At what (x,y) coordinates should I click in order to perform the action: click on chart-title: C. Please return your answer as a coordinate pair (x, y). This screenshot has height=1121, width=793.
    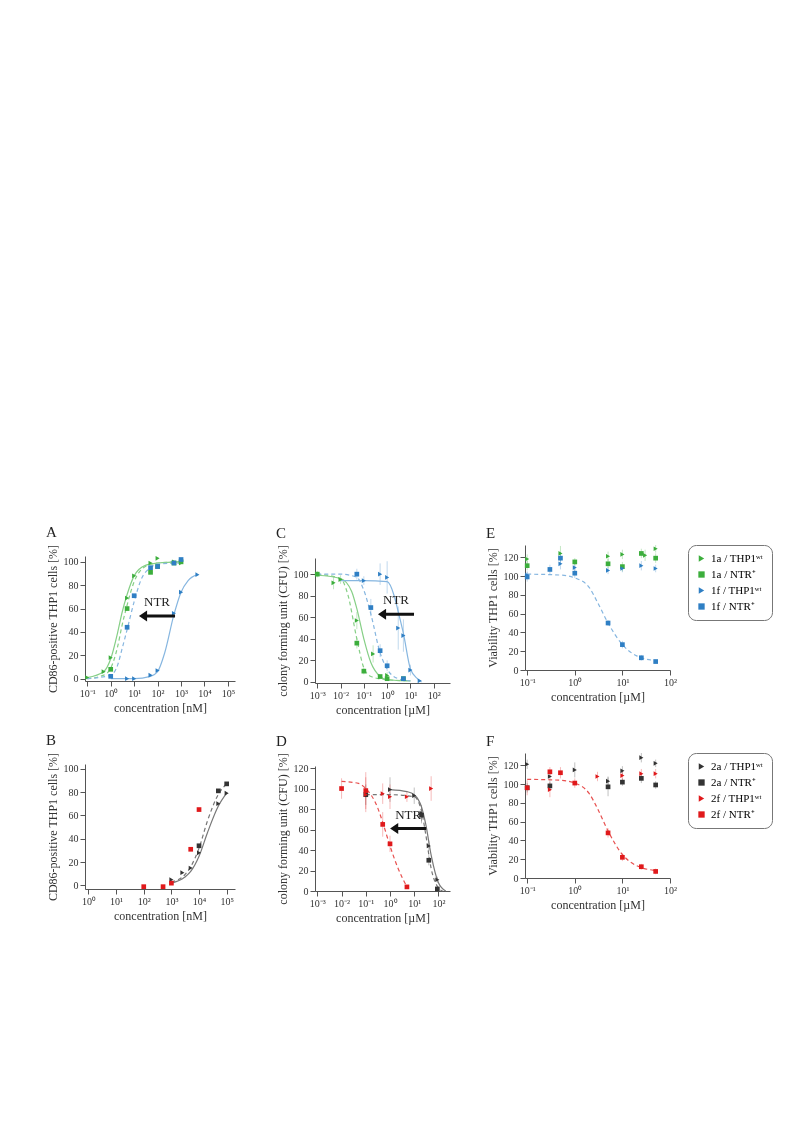
    Looking at the image, I should click on (281, 532).